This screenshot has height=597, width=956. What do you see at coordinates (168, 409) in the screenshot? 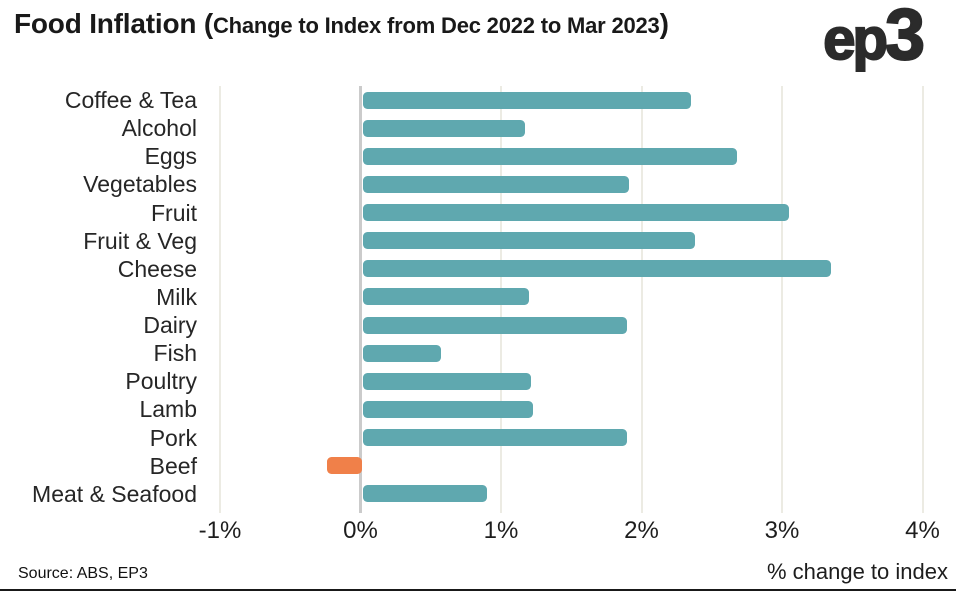
I see `category-label: Lamb` at bounding box center [168, 409].